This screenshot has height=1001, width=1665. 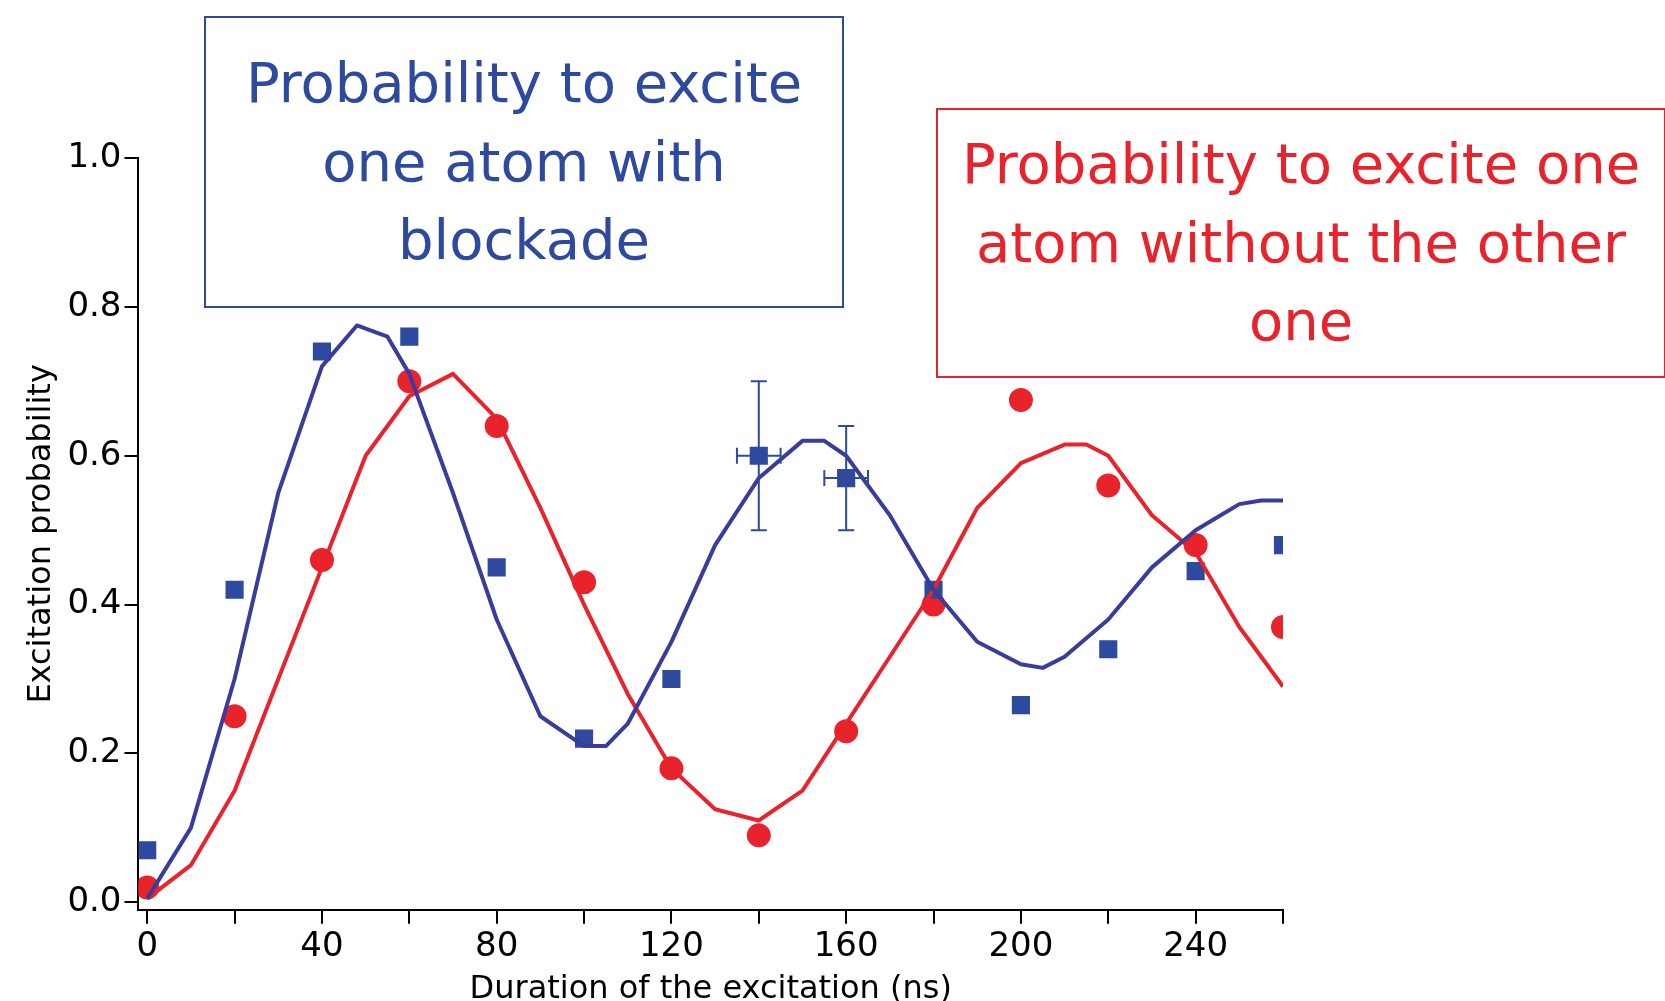 I want to click on y-tick-label: 0.2, so click(x=94, y=750).